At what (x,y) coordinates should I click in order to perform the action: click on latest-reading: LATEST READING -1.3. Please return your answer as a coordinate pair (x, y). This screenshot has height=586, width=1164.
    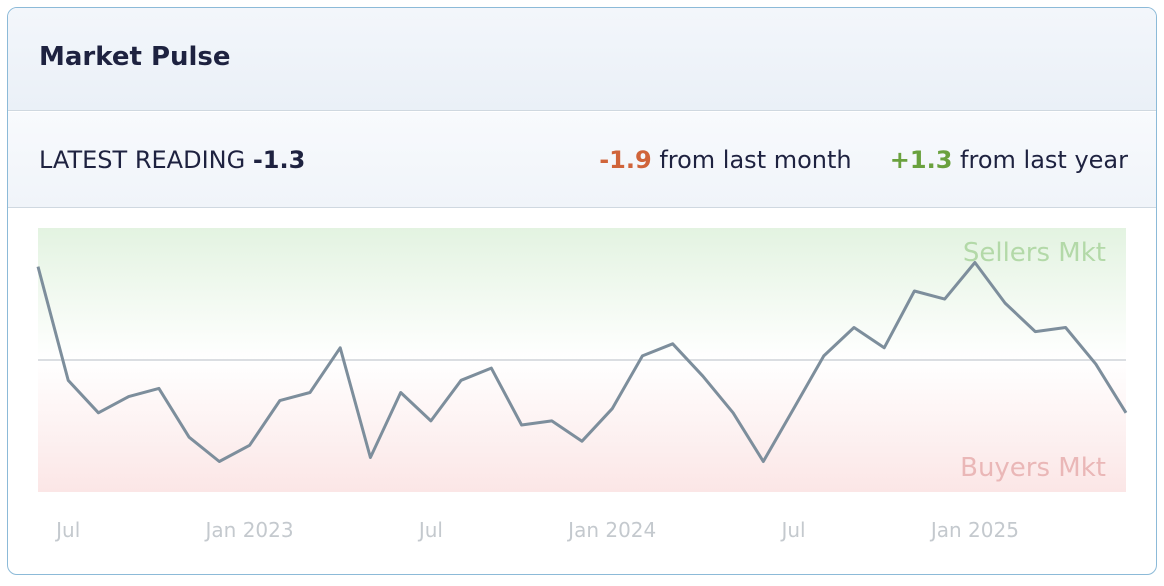
    Looking at the image, I should click on (172, 160).